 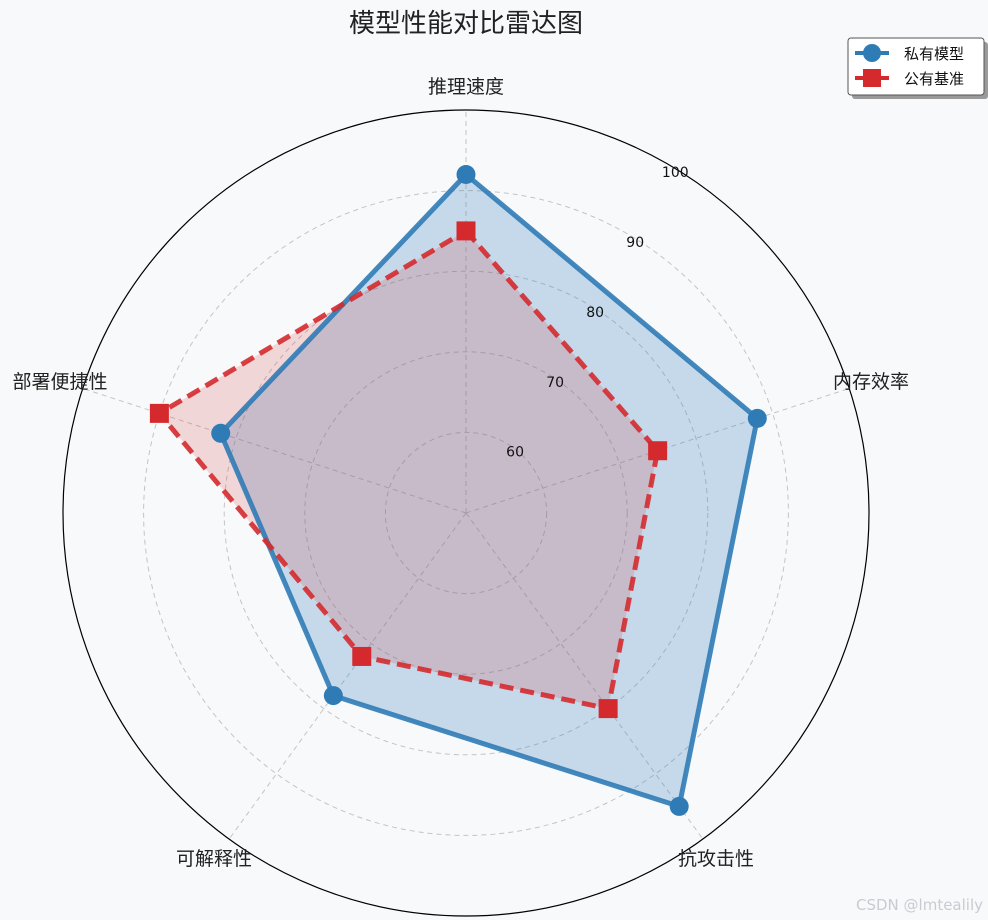 What do you see at coordinates (555, 383) in the screenshot?
I see `tick-label-70: 70` at bounding box center [555, 383].